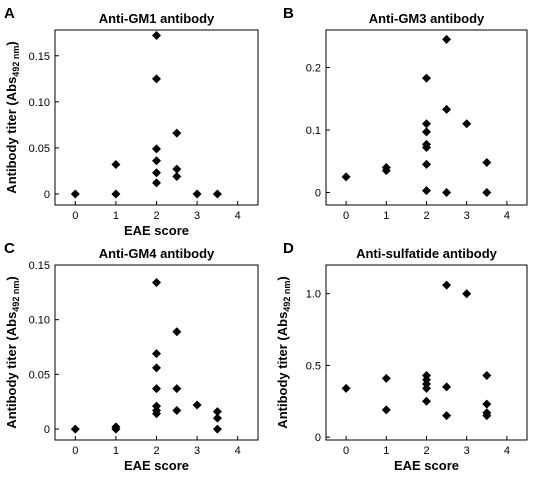  Describe the element at coordinates (427, 253) in the screenshot. I see `panel-title: Anti-sulfatide antibody` at that location.